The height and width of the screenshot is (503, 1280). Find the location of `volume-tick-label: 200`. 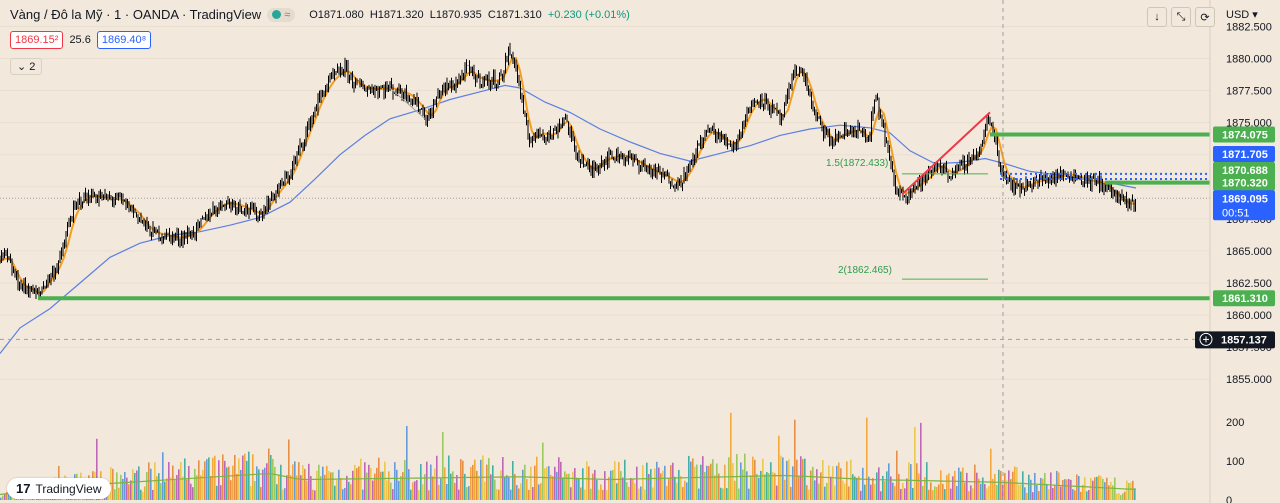

volume-tick-label: 200 is located at coordinates (1235, 423).